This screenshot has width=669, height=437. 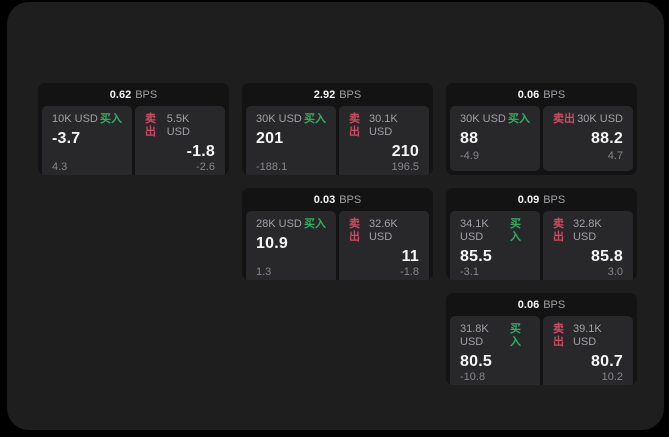 I want to click on buy-amount-label: 34.1K USD, so click(x=474, y=230).